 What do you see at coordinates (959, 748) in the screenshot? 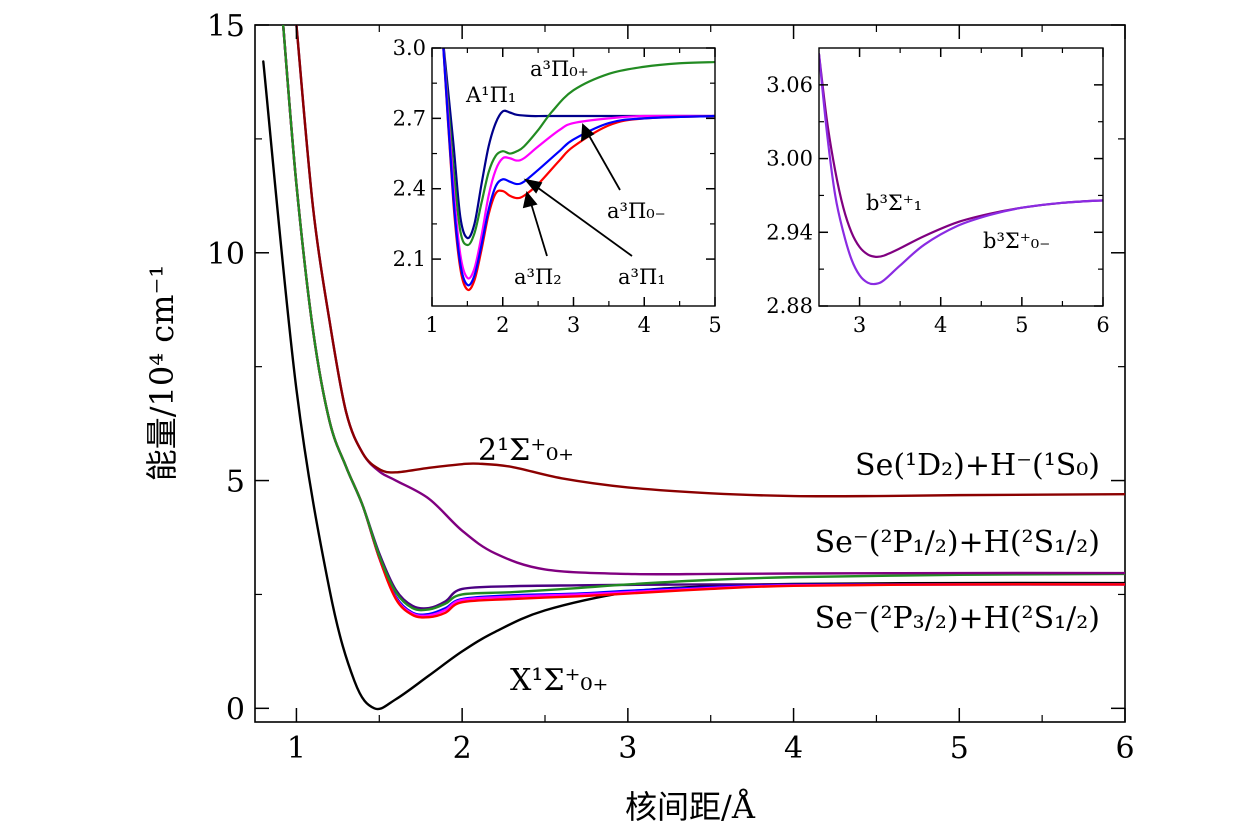
I see `main-x-tick-label: 5` at bounding box center [959, 748].